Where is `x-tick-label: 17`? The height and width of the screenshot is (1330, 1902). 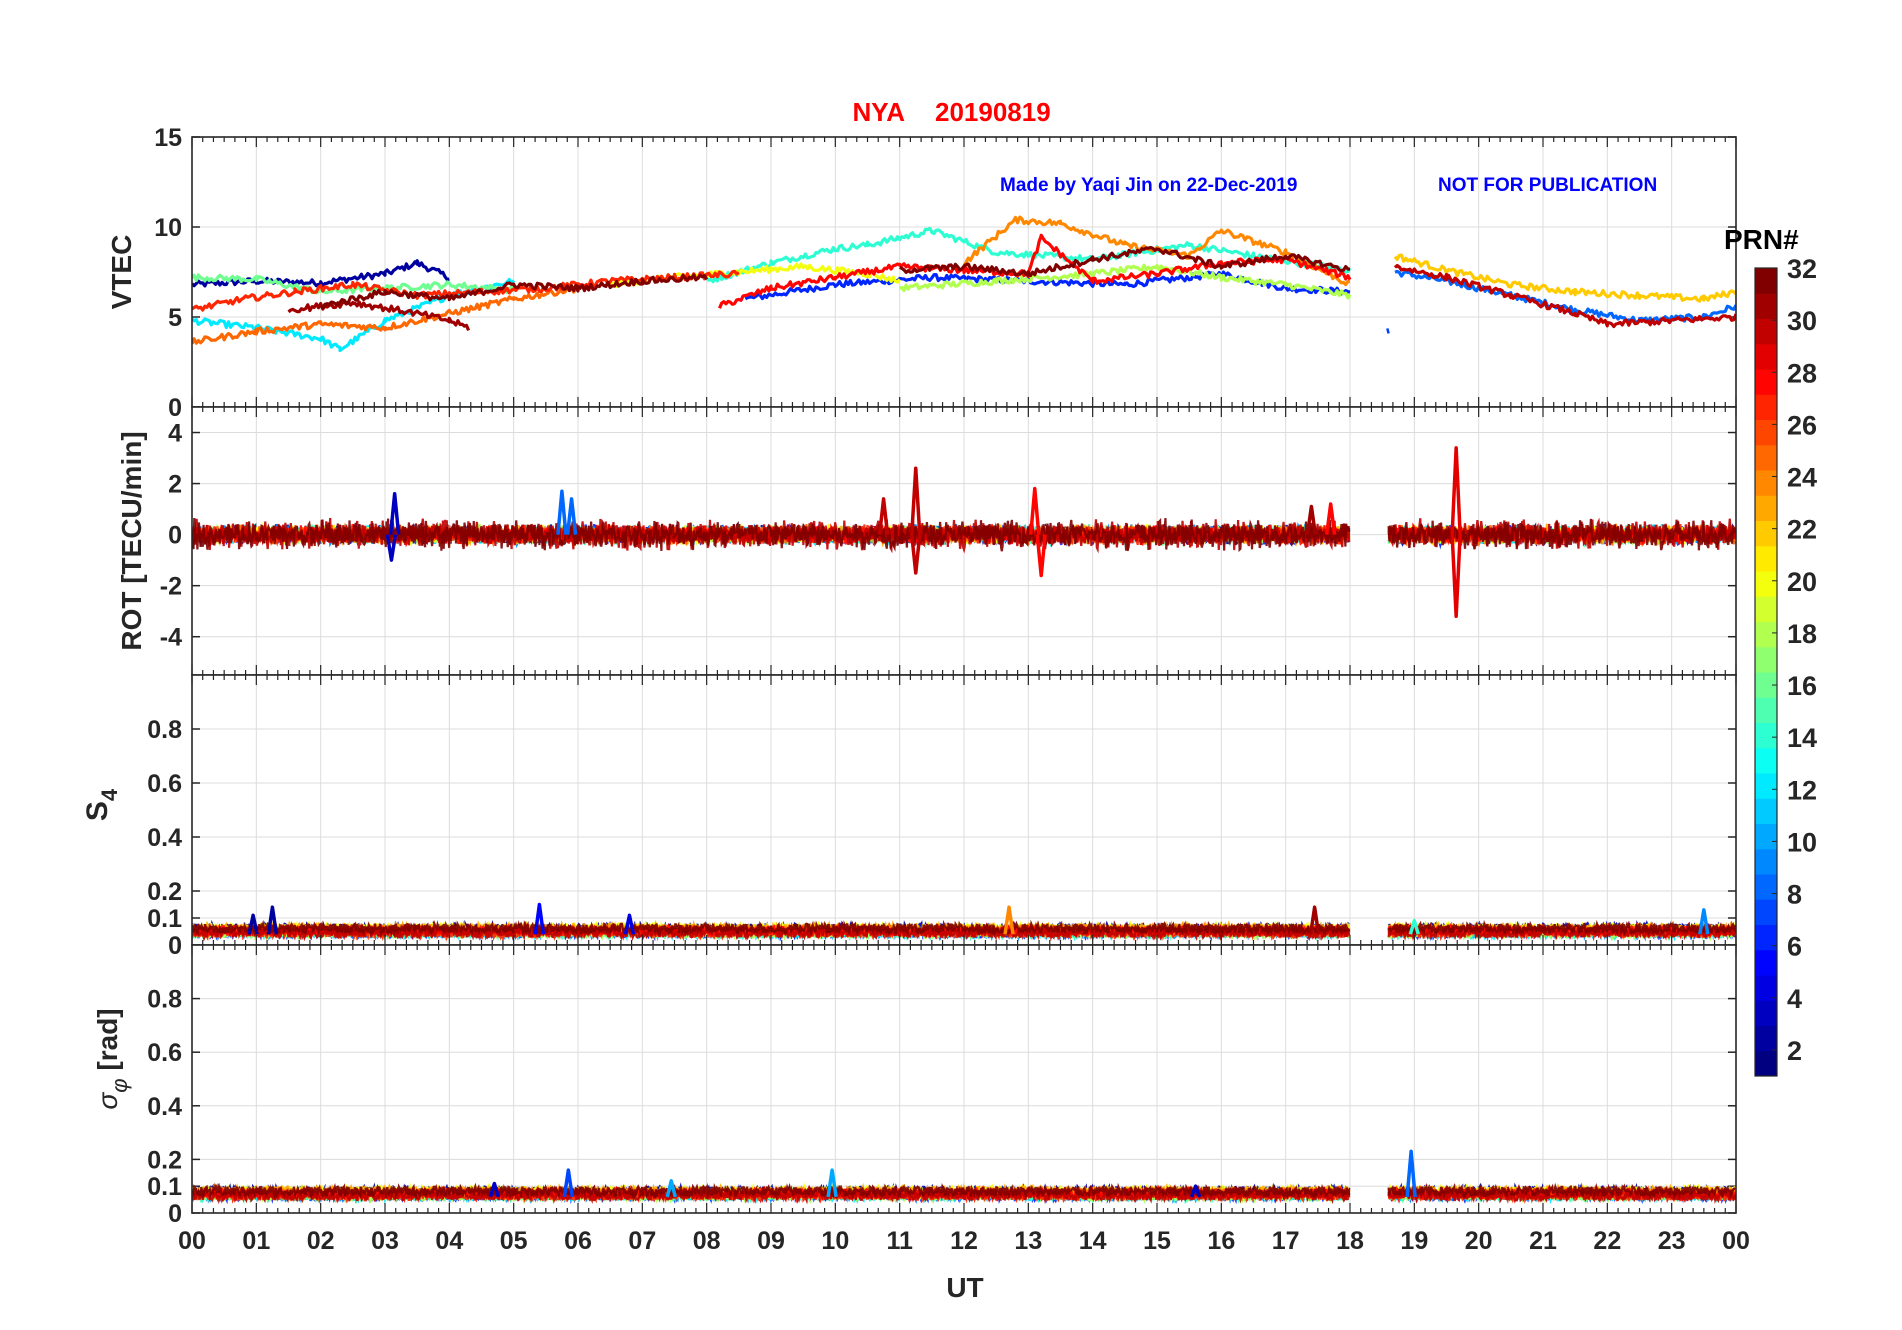
x-tick-label: 17 is located at coordinates (1286, 1241).